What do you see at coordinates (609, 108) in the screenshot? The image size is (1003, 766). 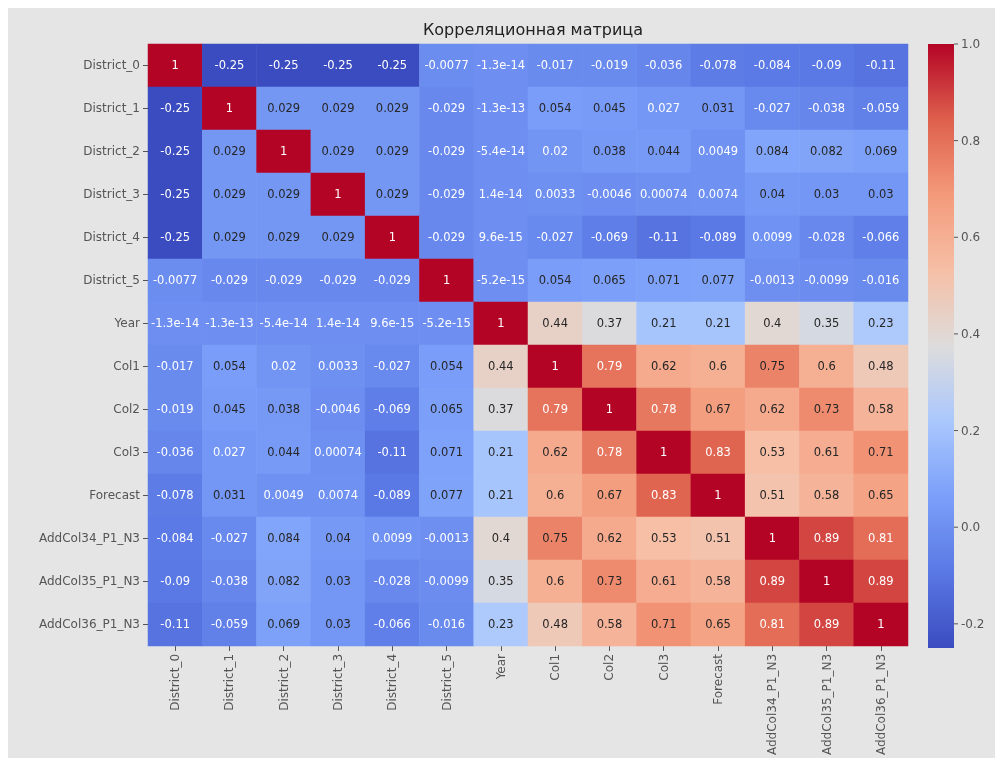 I see `data-label: 0.045` at bounding box center [609, 108].